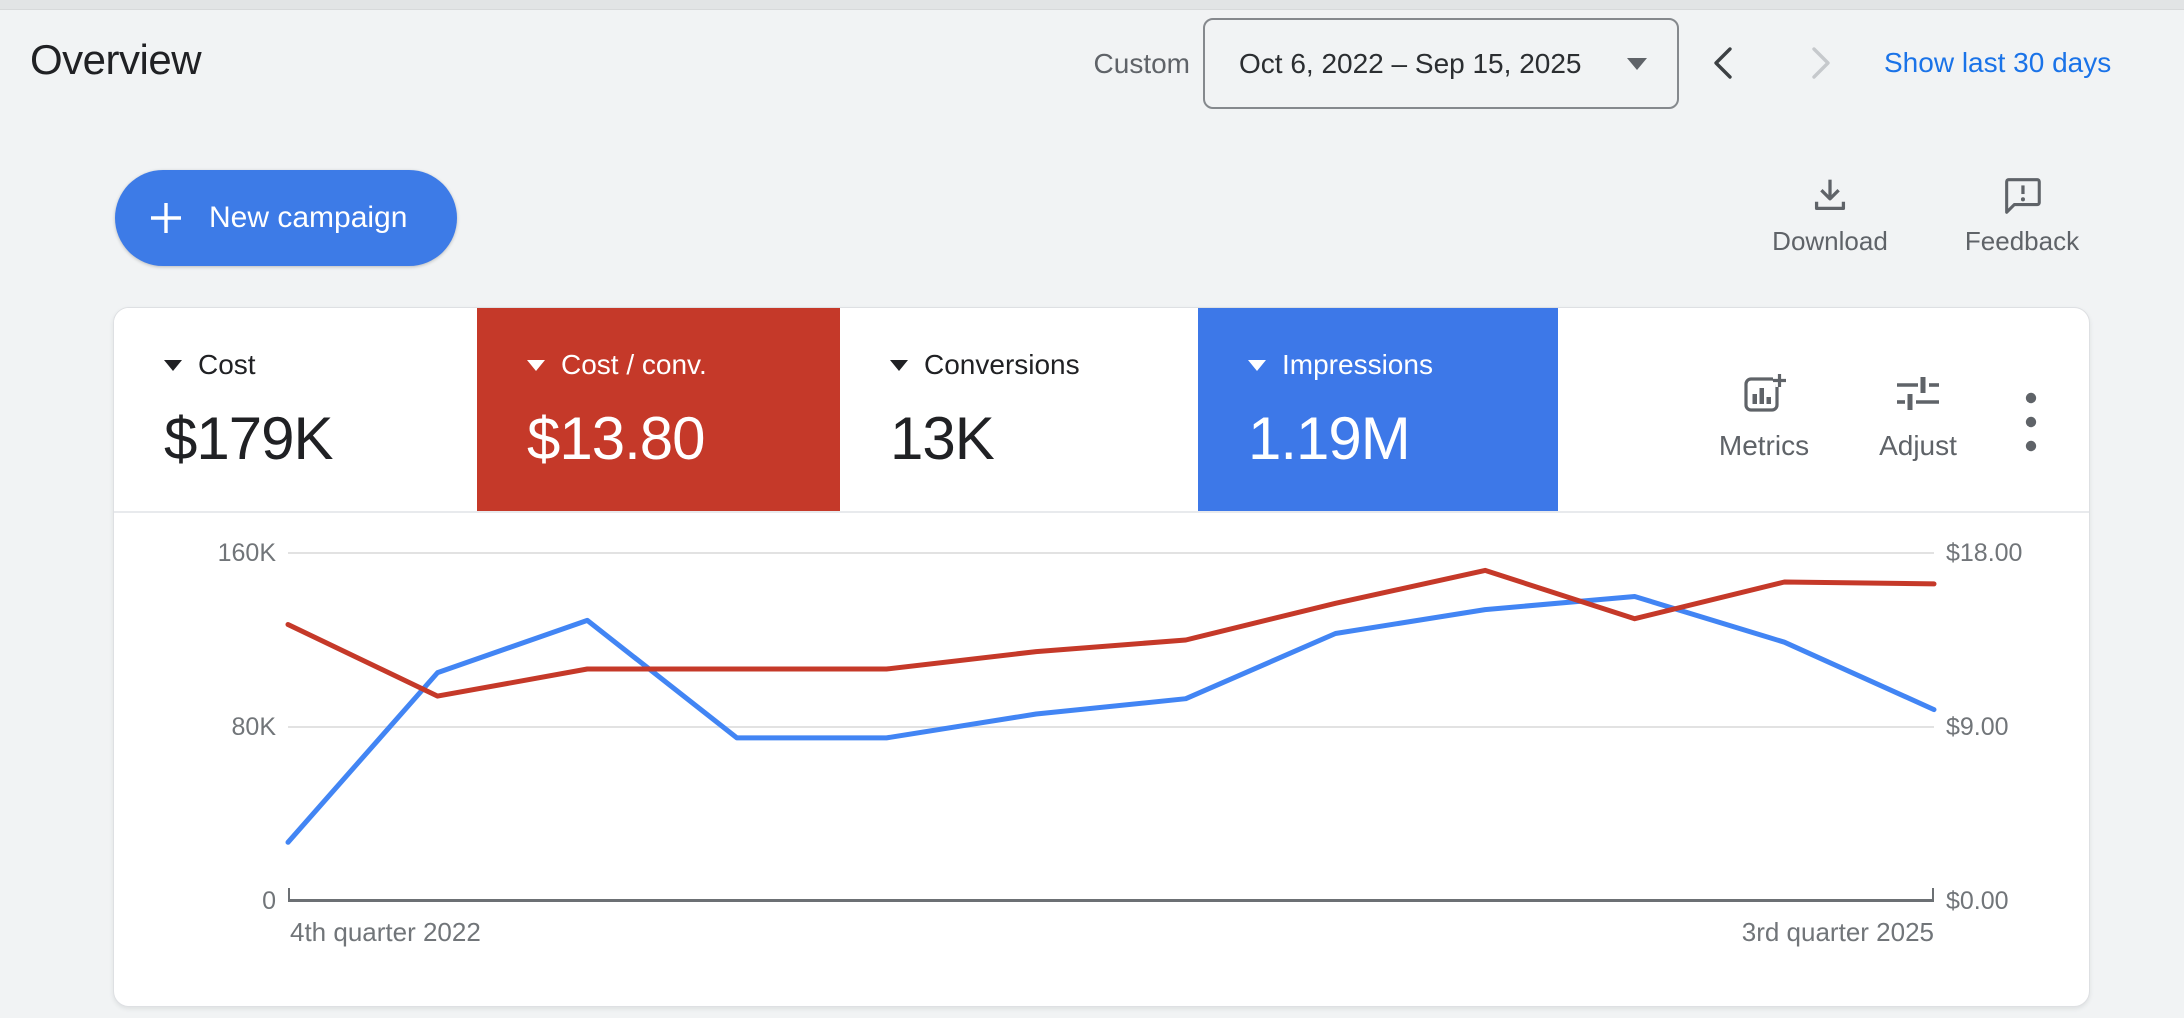 The image size is (2184, 1018). Describe the element at coordinates (1764, 415) in the screenshot. I see `metrics-button: Metrics` at that location.